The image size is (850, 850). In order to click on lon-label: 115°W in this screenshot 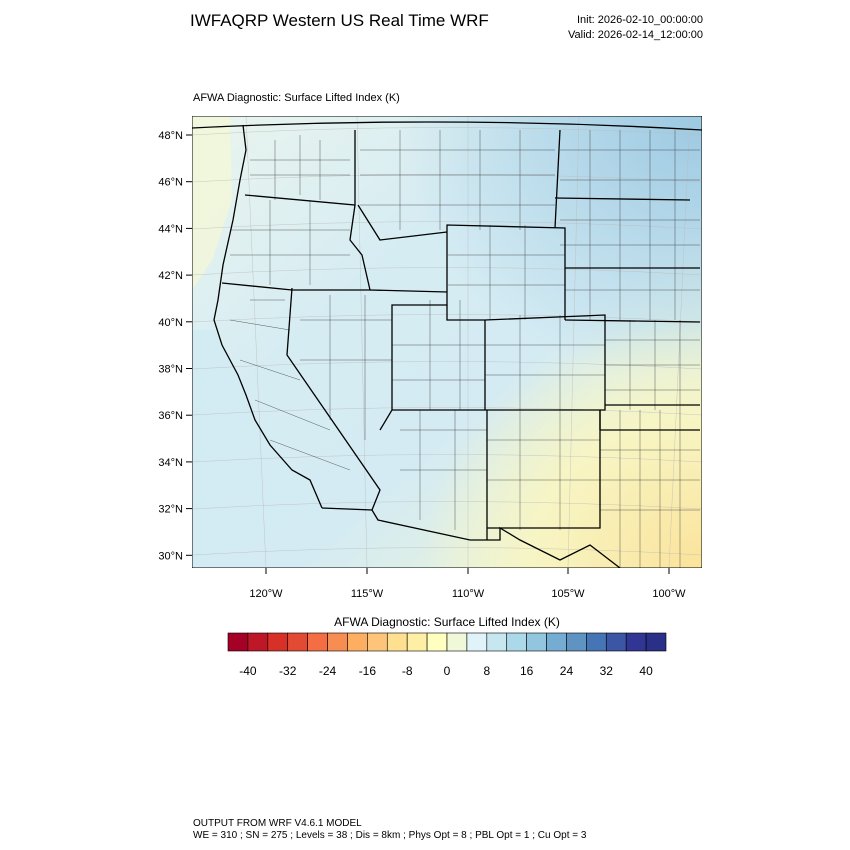, I will do `click(367, 594)`.